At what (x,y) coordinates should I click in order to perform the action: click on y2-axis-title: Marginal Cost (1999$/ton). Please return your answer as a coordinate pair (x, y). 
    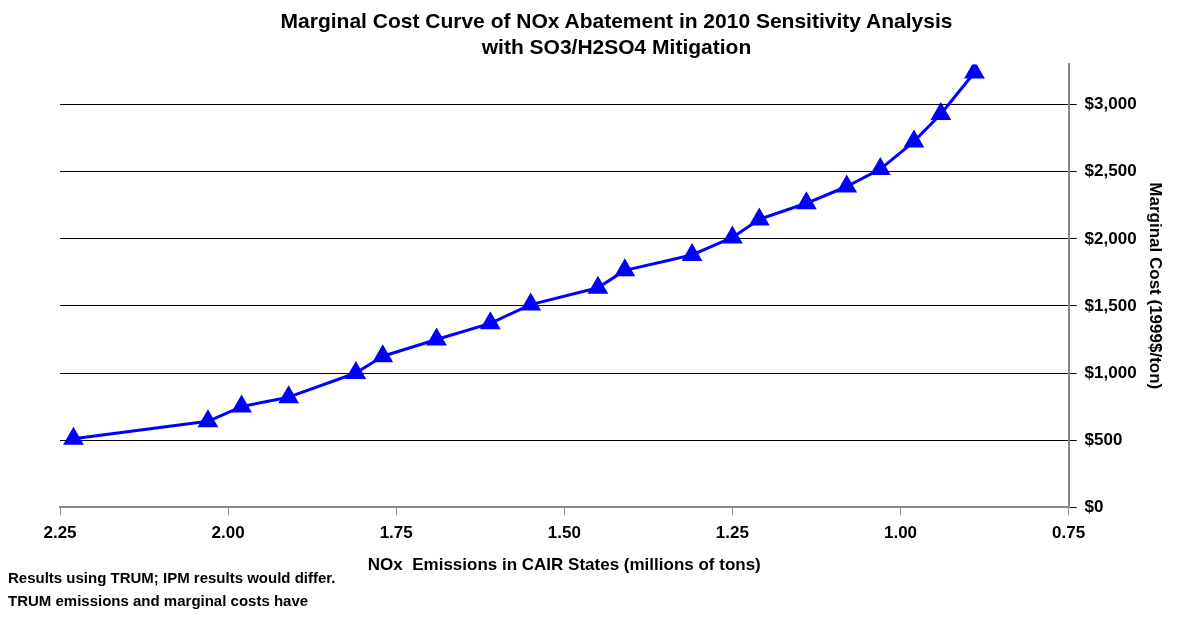
    Looking at the image, I should click on (1156, 286).